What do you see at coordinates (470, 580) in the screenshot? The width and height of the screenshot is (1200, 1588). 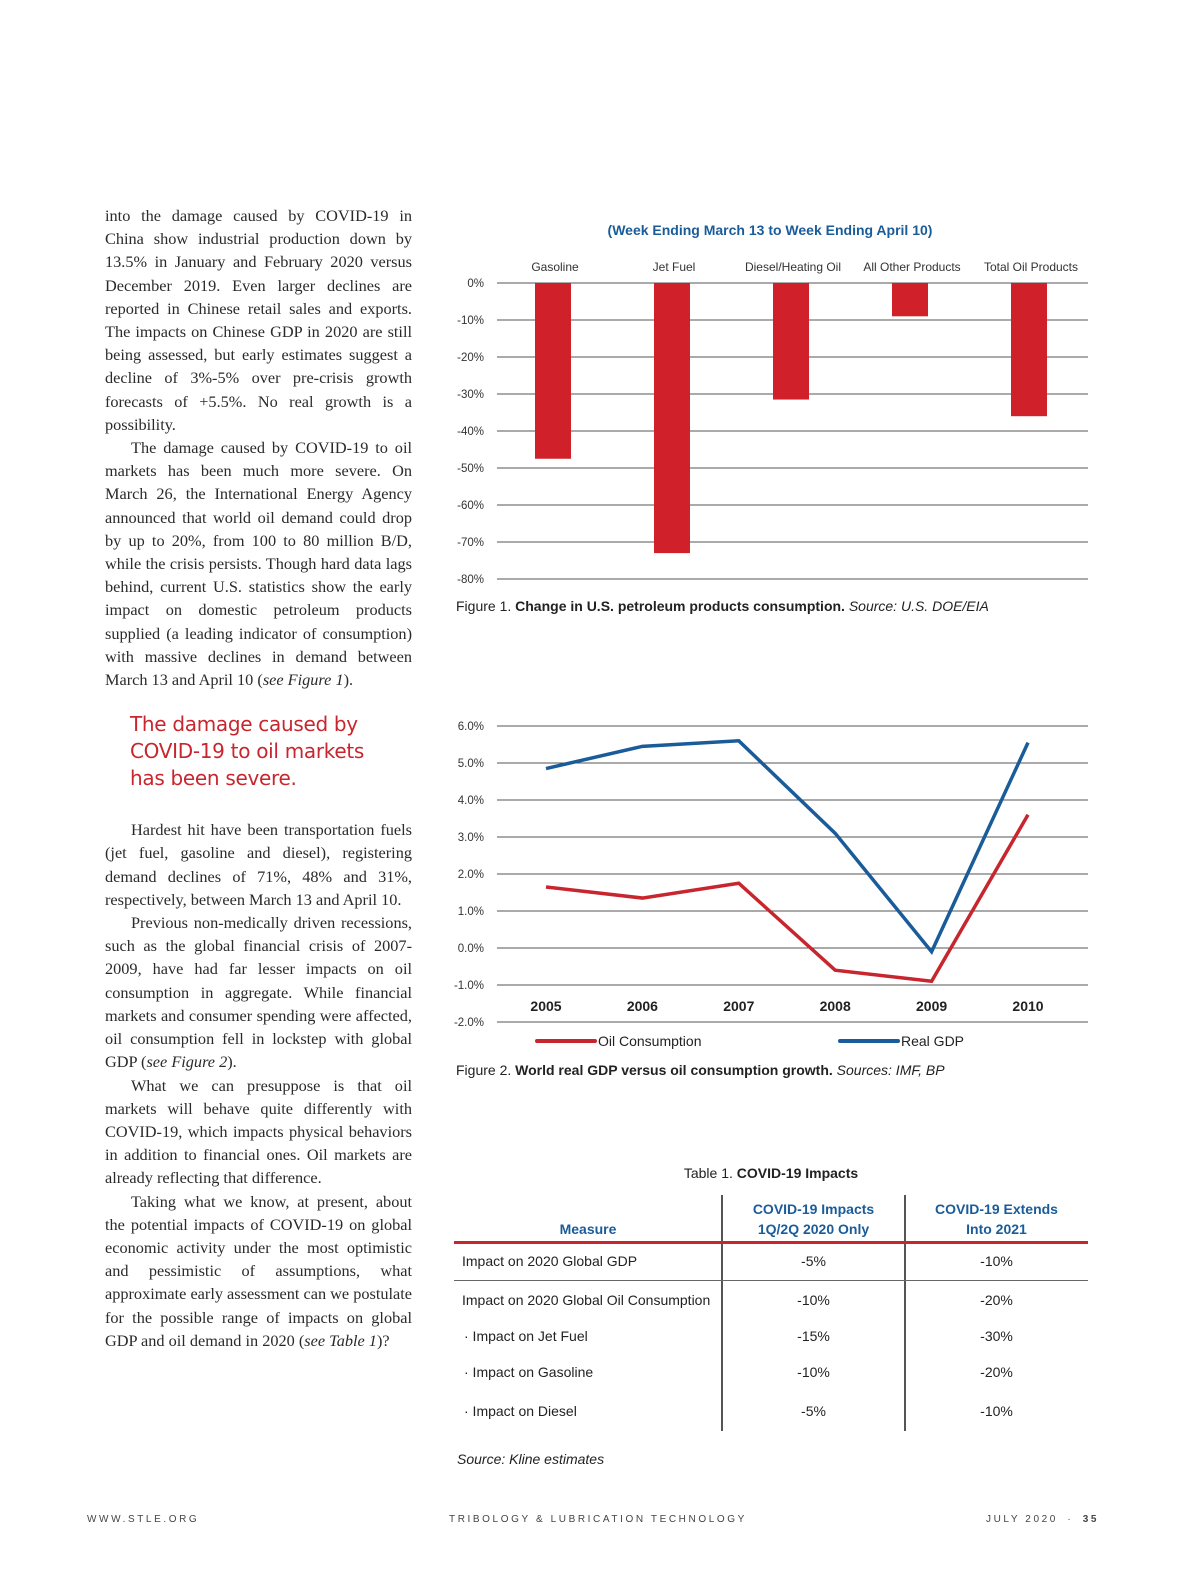 I see `y-tick-label: -80%` at bounding box center [470, 580].